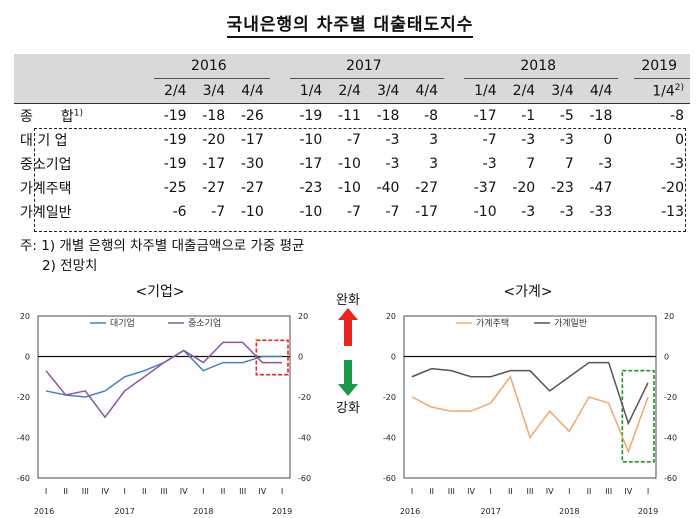 The image size is (700, 518). I want to click on row-label: 가계주택, so click(46, 189).